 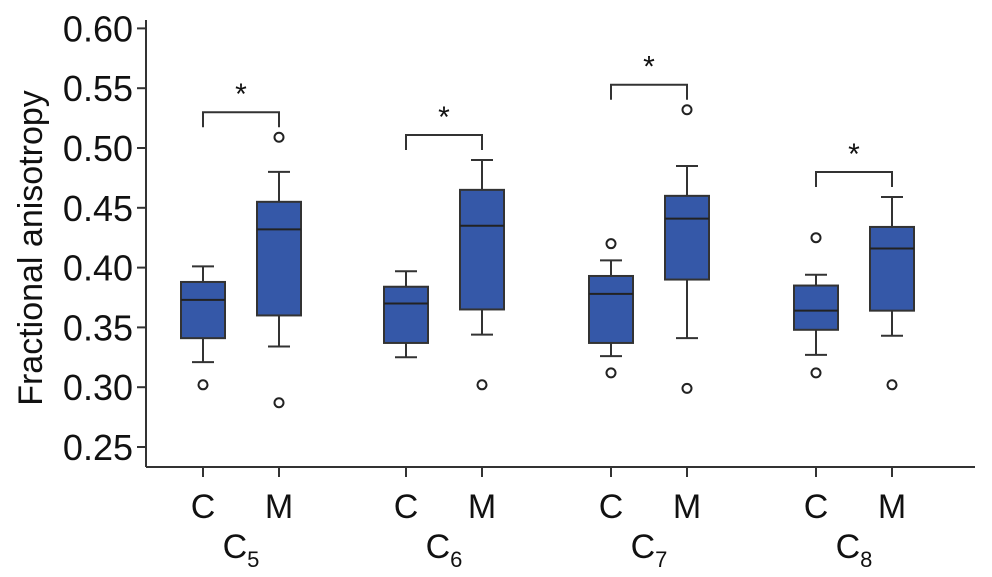 I want to click on group-label: C6, so click(x=444, y=550).